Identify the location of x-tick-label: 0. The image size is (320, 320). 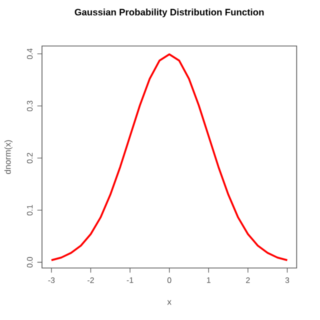
(169, 280).